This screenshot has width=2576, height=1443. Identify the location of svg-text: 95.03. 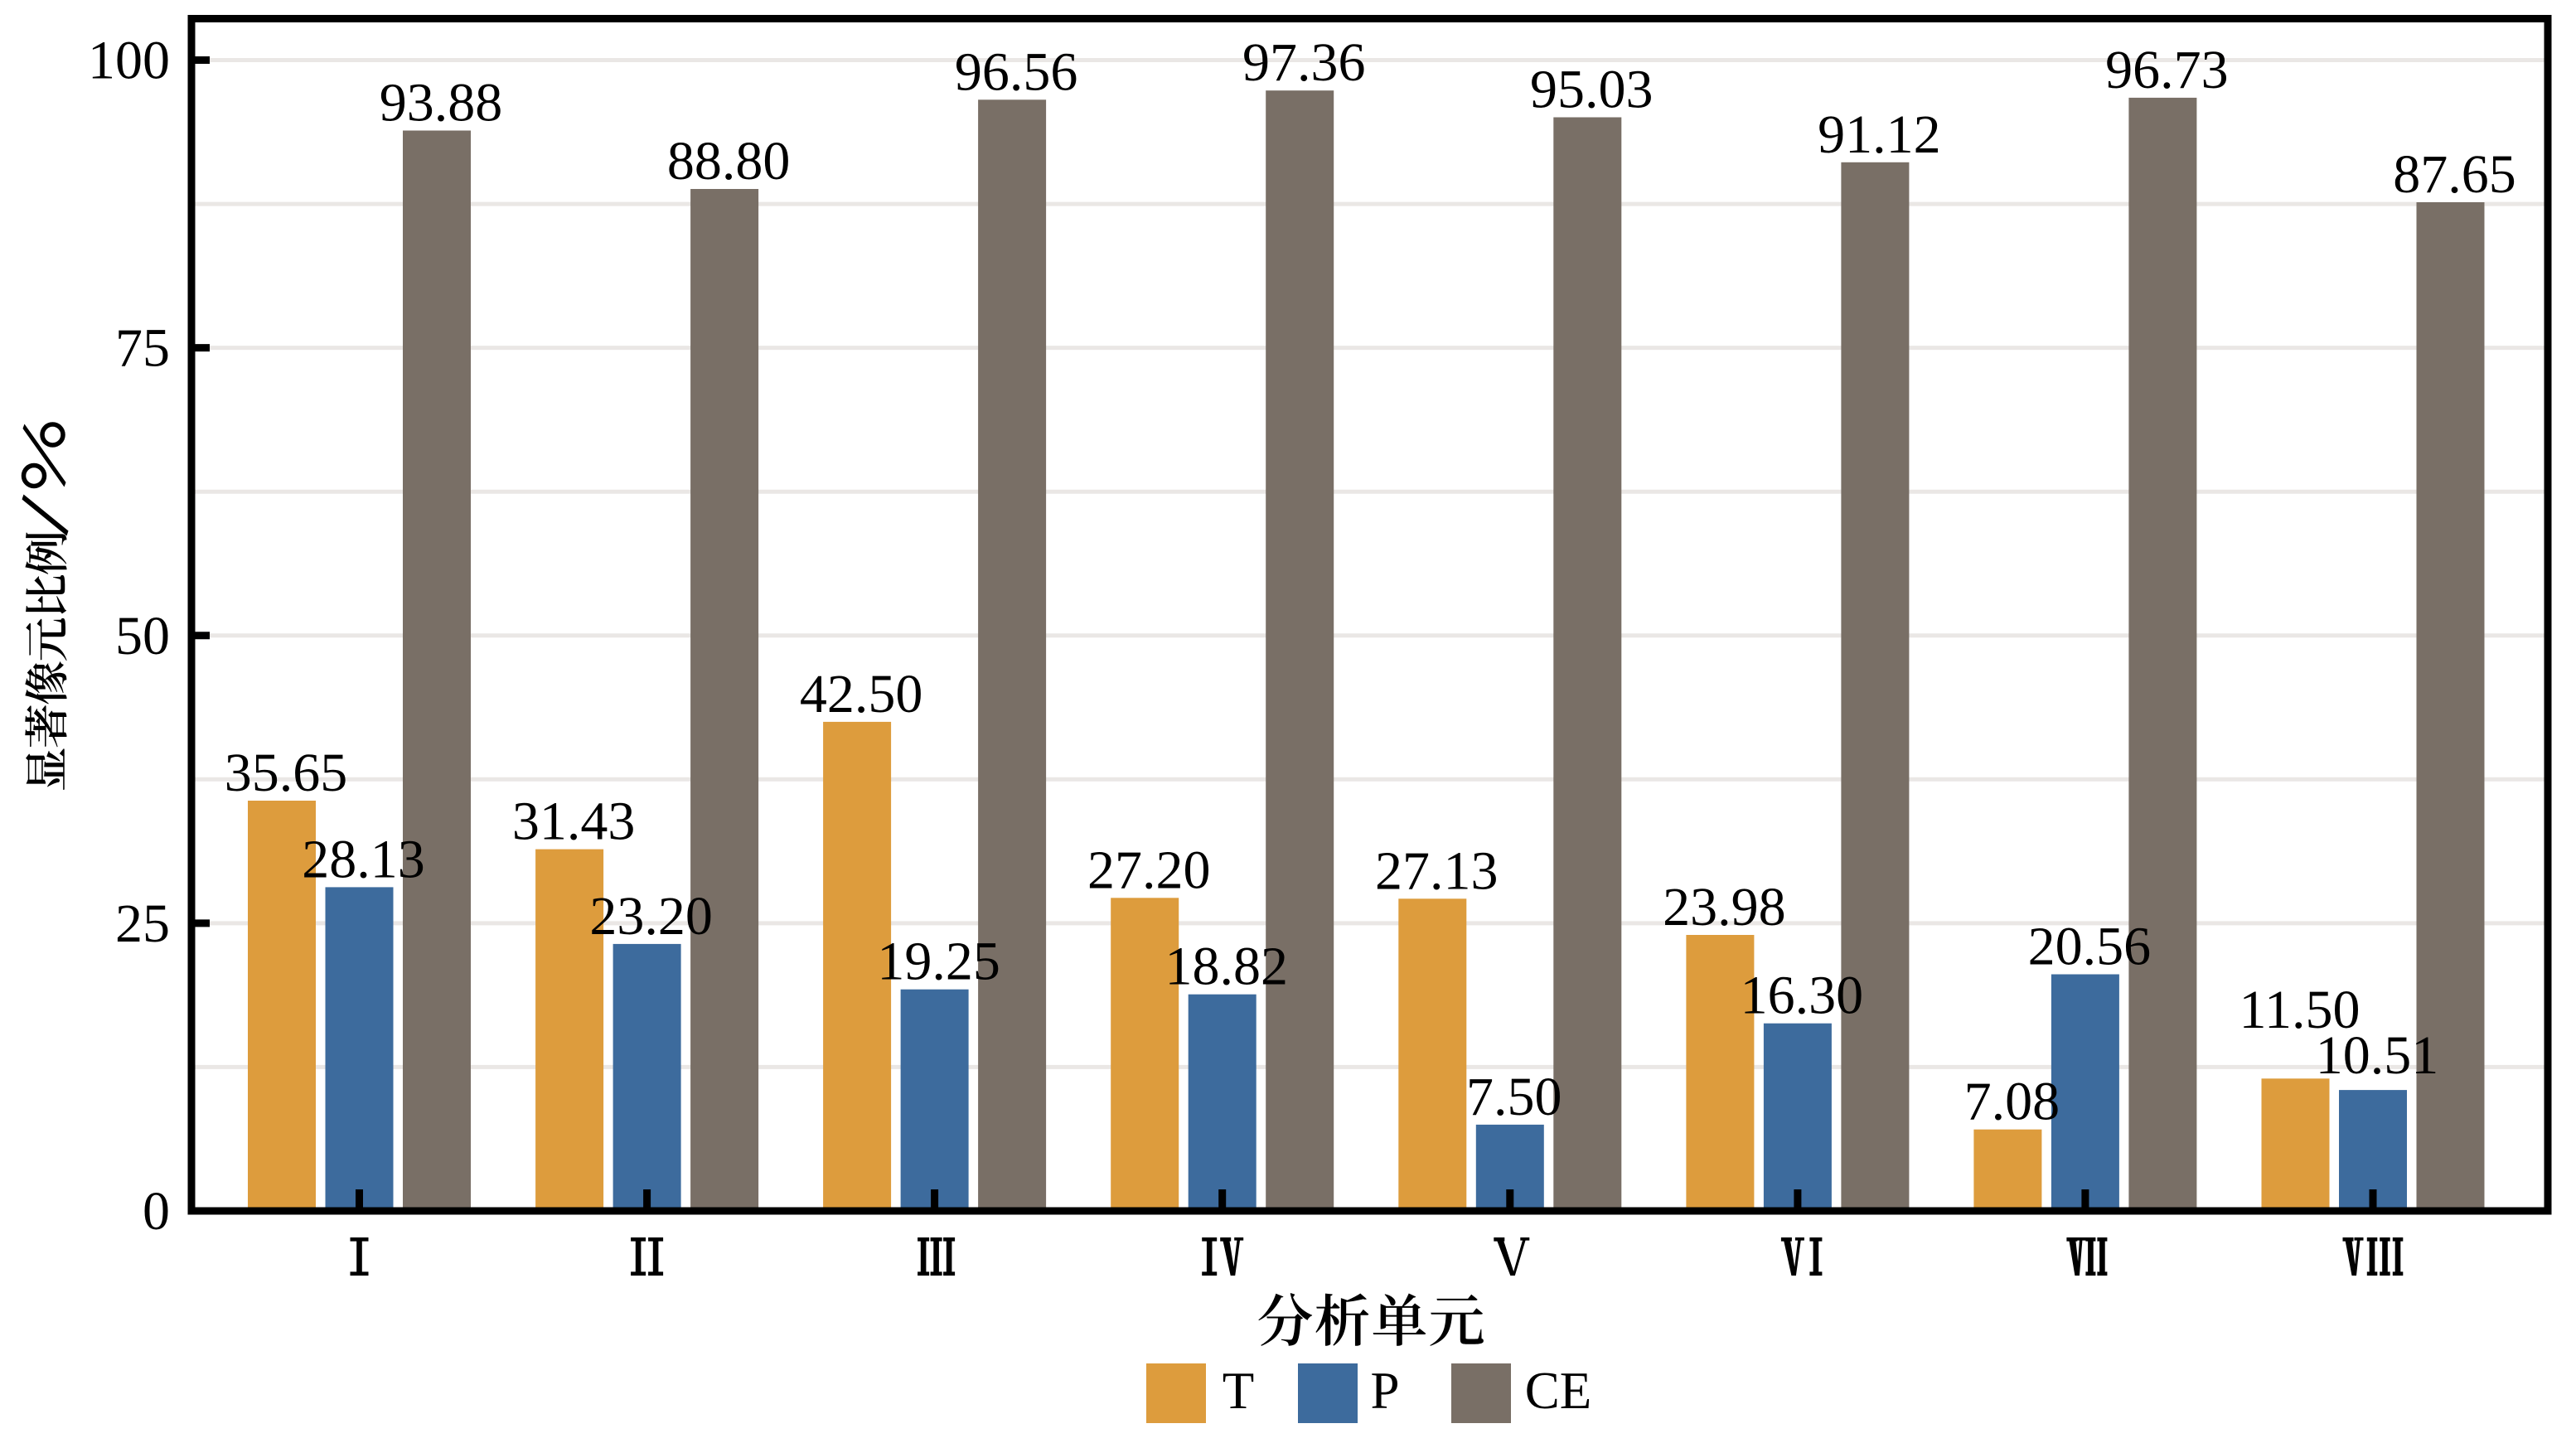
(1592, 90).